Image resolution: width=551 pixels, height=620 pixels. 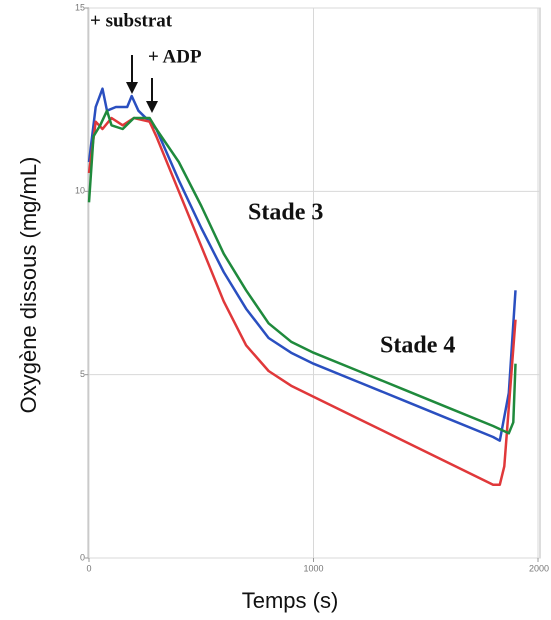 What do you see at coordinates (131, 20) in the screenshot?
I see `annotation: + substrat` at bounding box center [131, 20].